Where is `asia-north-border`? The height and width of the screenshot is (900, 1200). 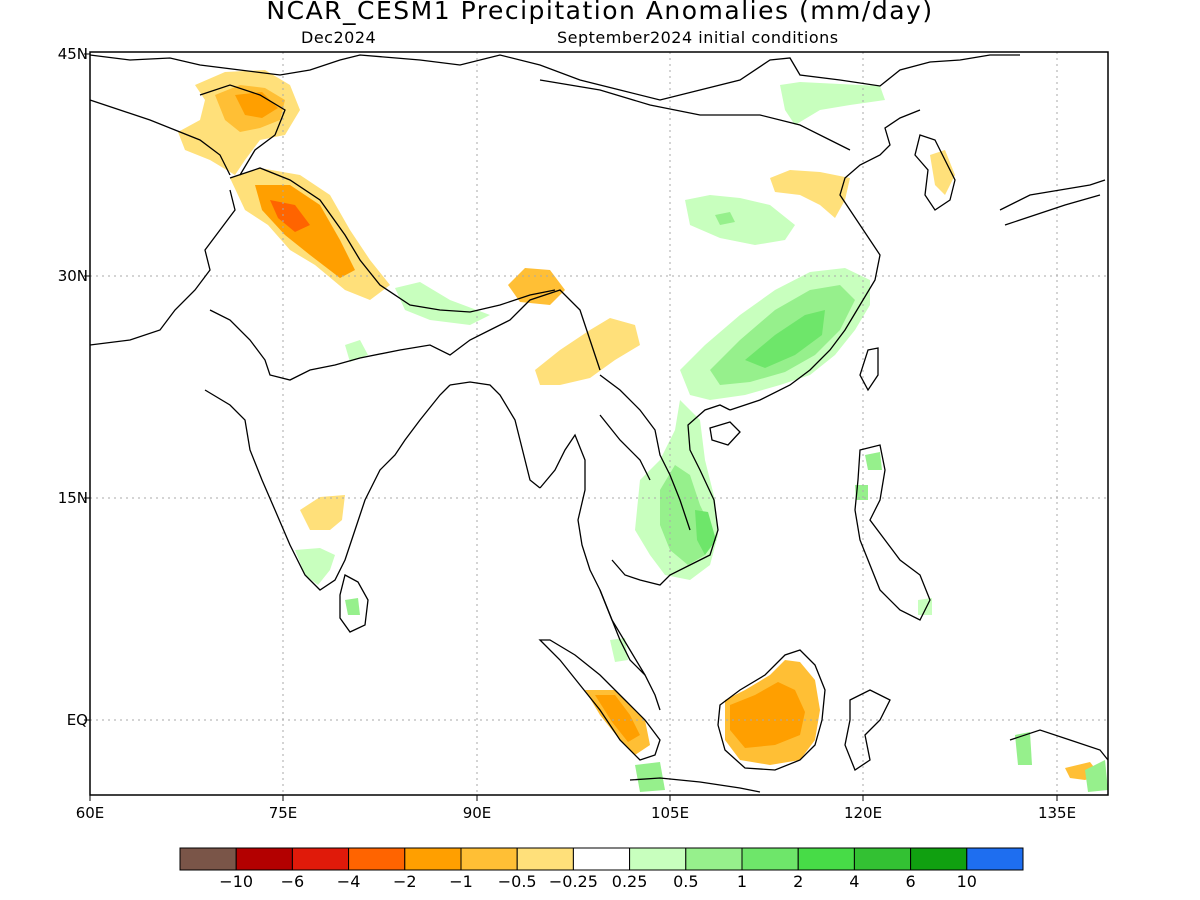 asia-north-border is located at coordinates (554, 77).